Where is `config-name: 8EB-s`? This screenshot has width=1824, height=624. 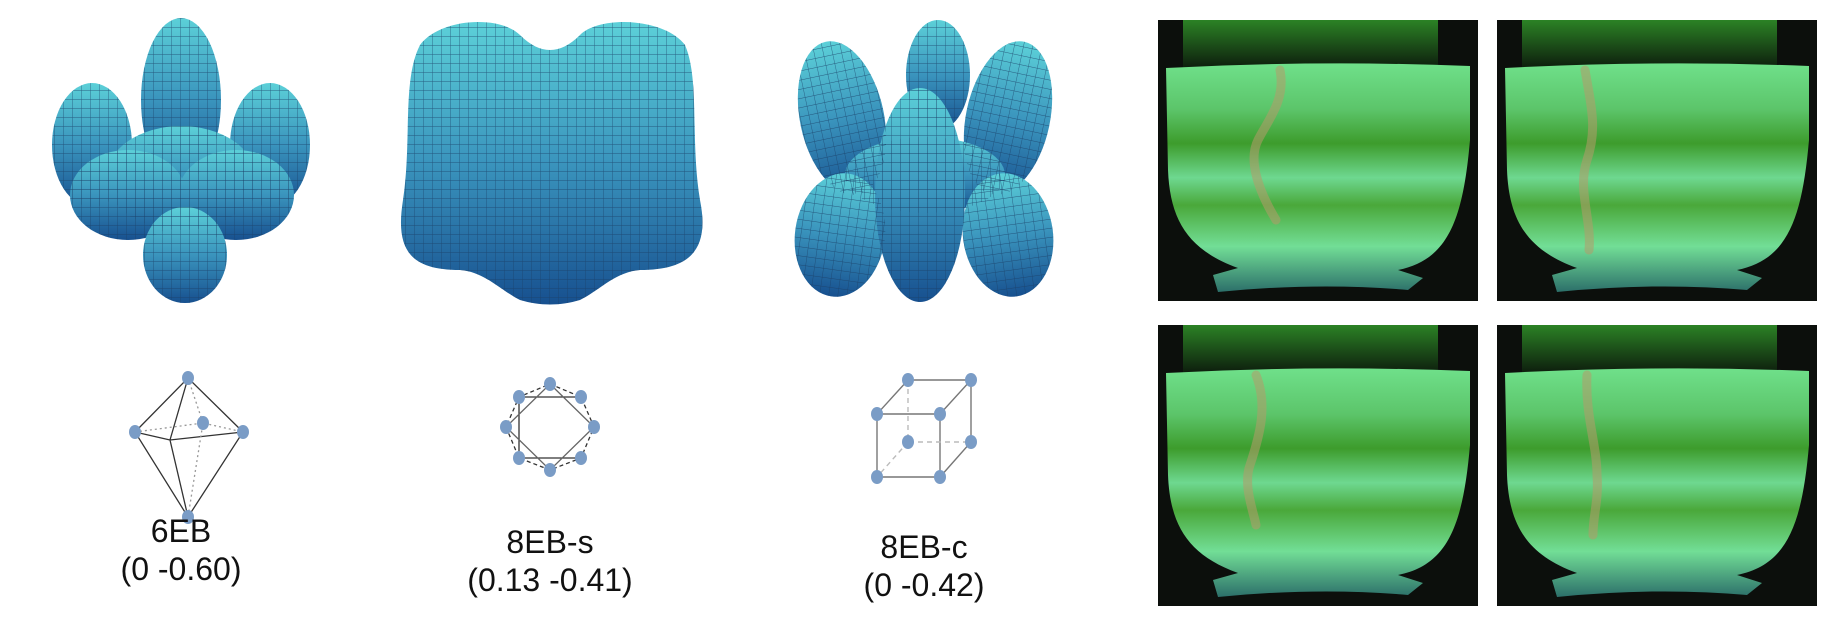
config-name: 8EB-s is located at coordinates (550, 542).